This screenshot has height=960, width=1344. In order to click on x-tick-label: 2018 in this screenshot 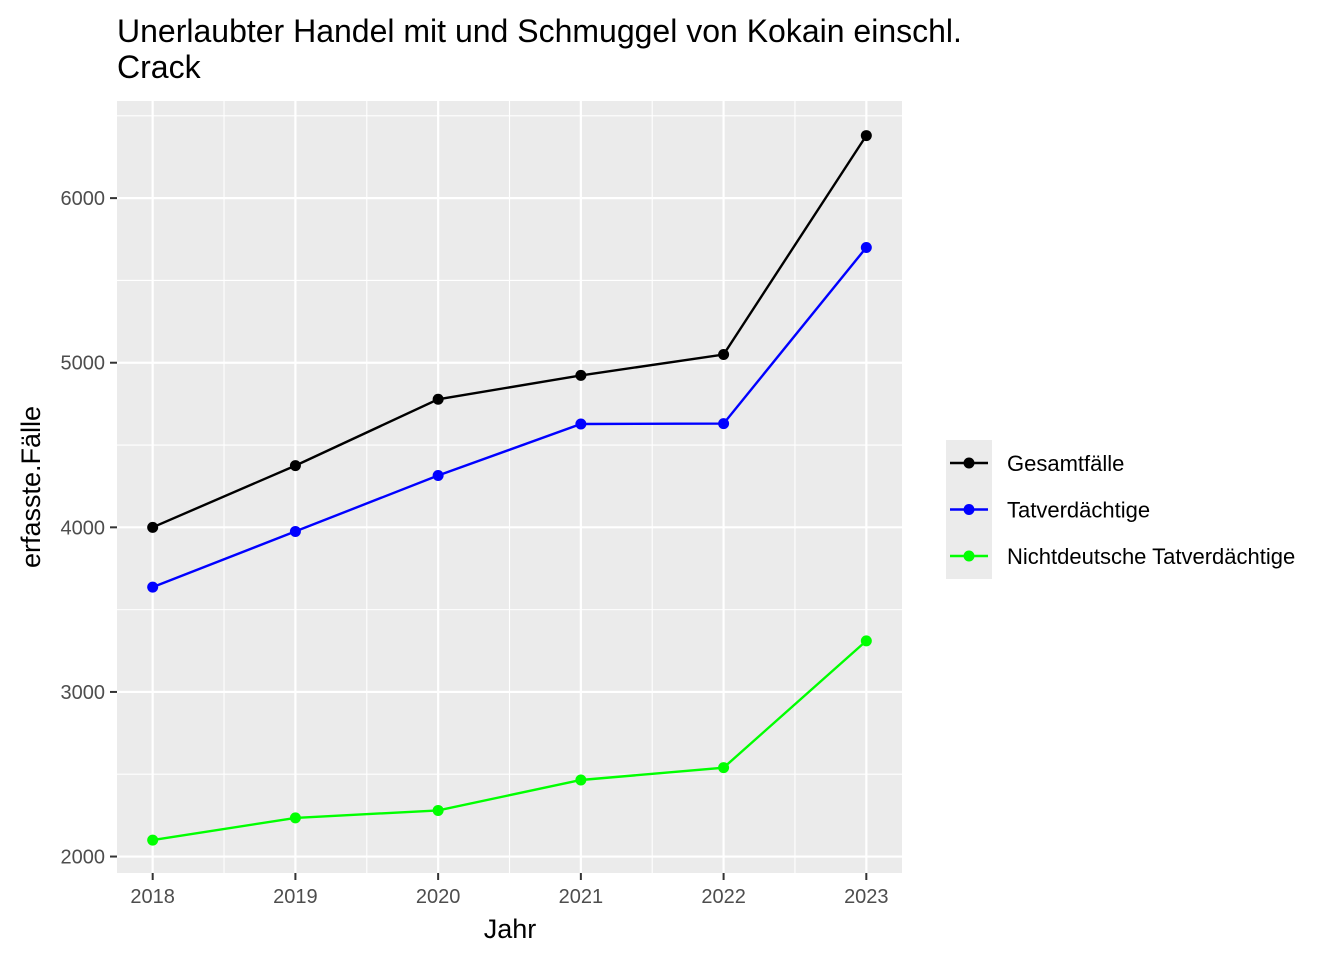, I will do `click(152, 897)`.